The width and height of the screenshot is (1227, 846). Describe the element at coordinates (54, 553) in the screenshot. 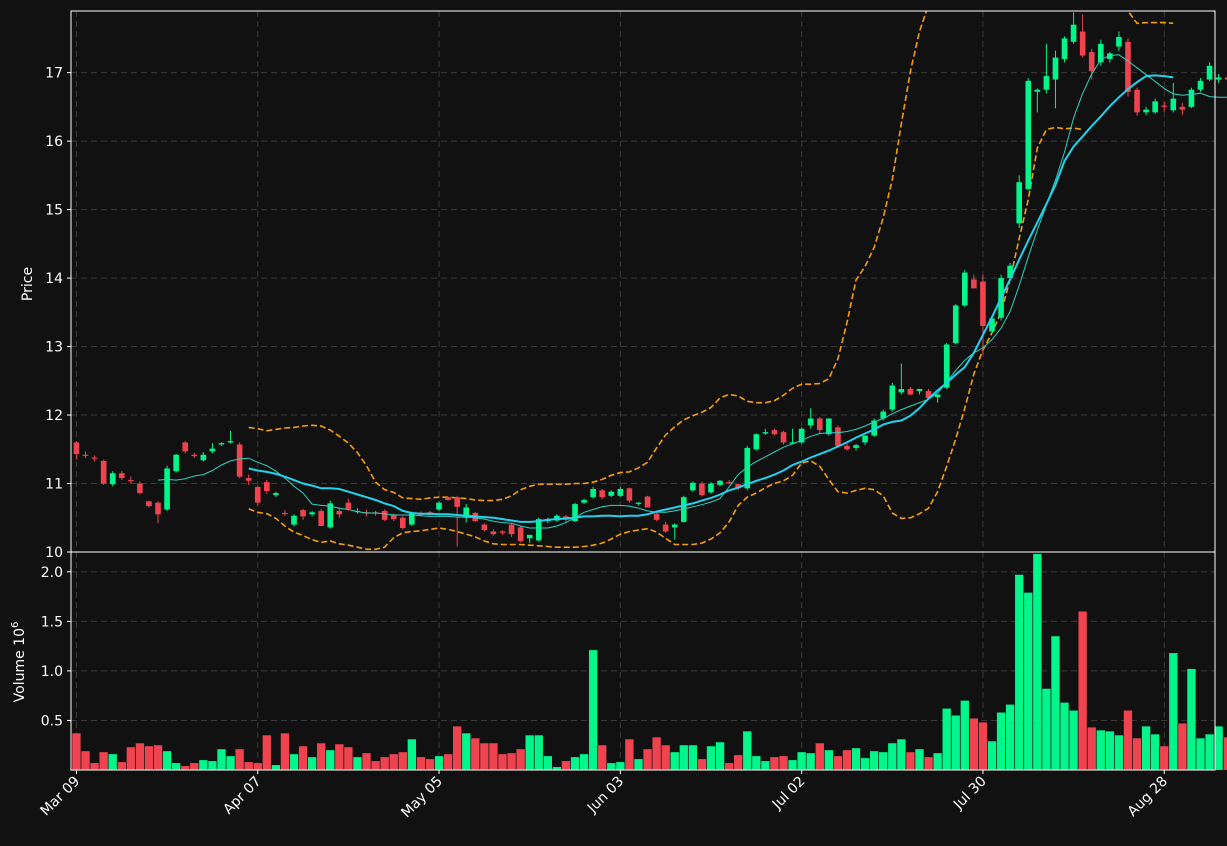

I see `price-tick-label: 10` at that location.